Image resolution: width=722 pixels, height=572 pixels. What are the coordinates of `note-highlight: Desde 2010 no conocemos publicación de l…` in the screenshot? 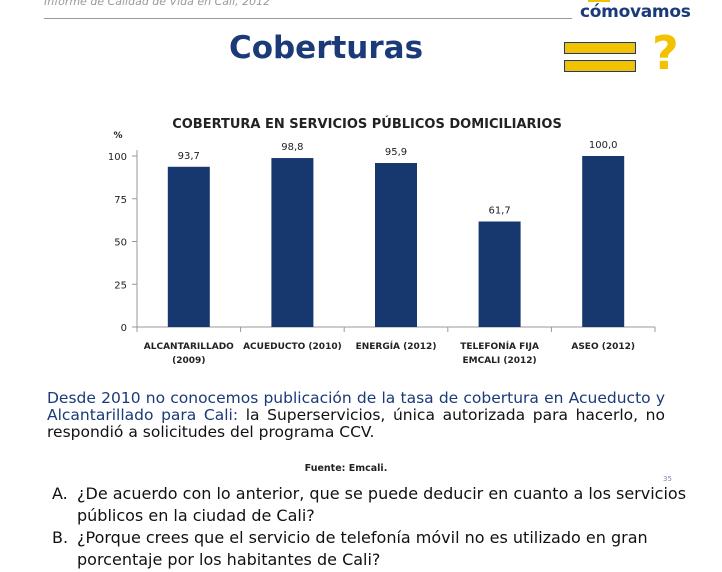 It's located at (356, 406).